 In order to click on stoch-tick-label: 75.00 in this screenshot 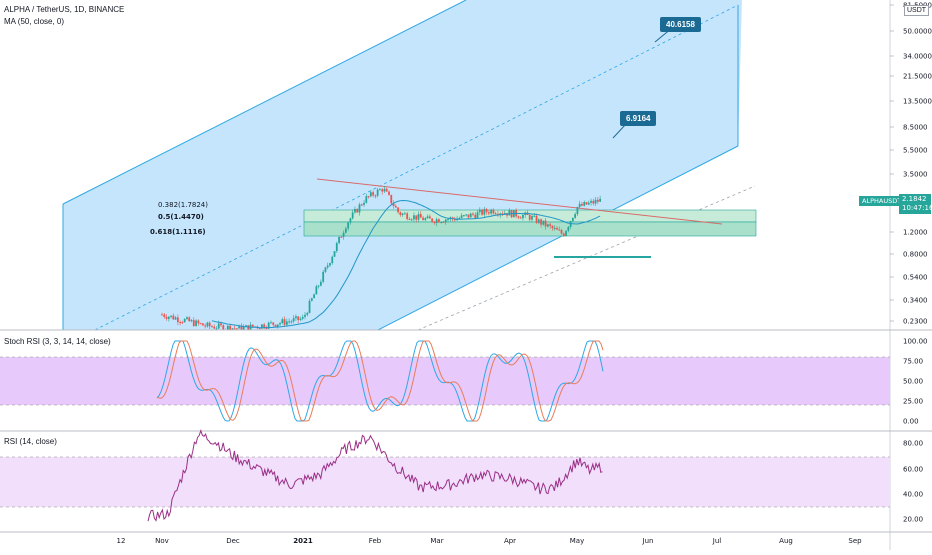, I will do `click(913, 362)`.